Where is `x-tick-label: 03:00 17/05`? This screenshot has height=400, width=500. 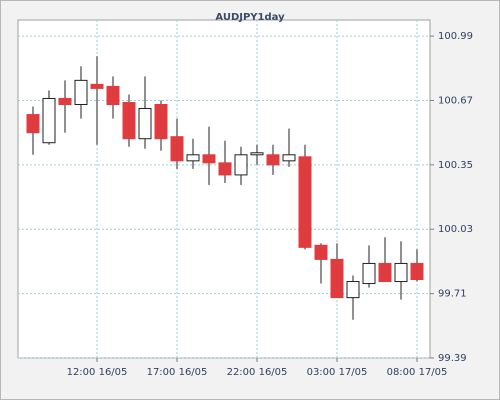
x-tick-label: 03:00 17/05 is located at coordinates (337, 372).